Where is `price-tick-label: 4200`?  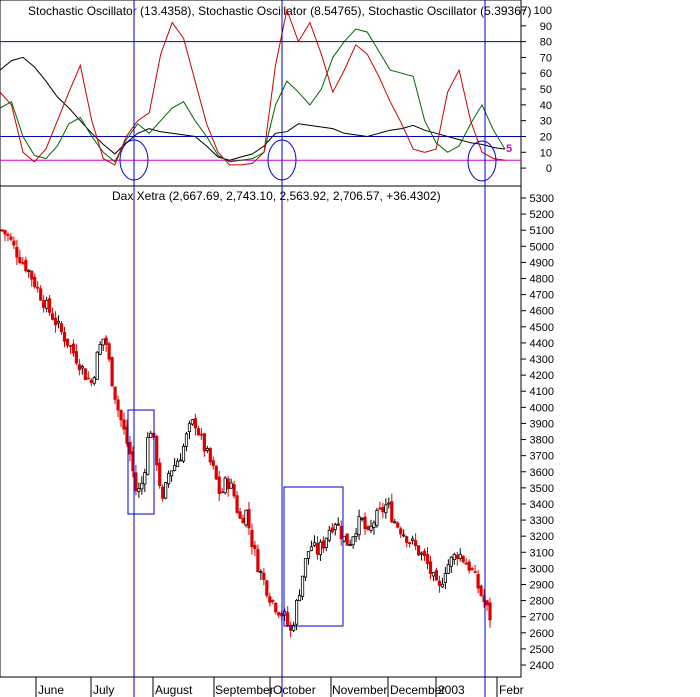 price-tick-label: 4200 is located at coordinates (542, 376).